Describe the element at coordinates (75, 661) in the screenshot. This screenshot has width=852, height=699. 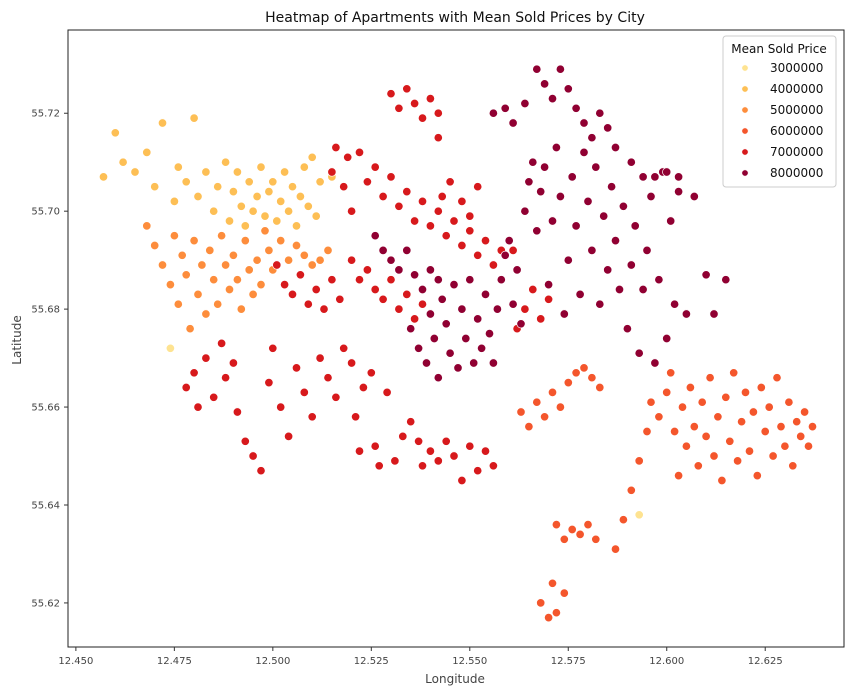
I see `x-tick-label: 12.450` at that location.